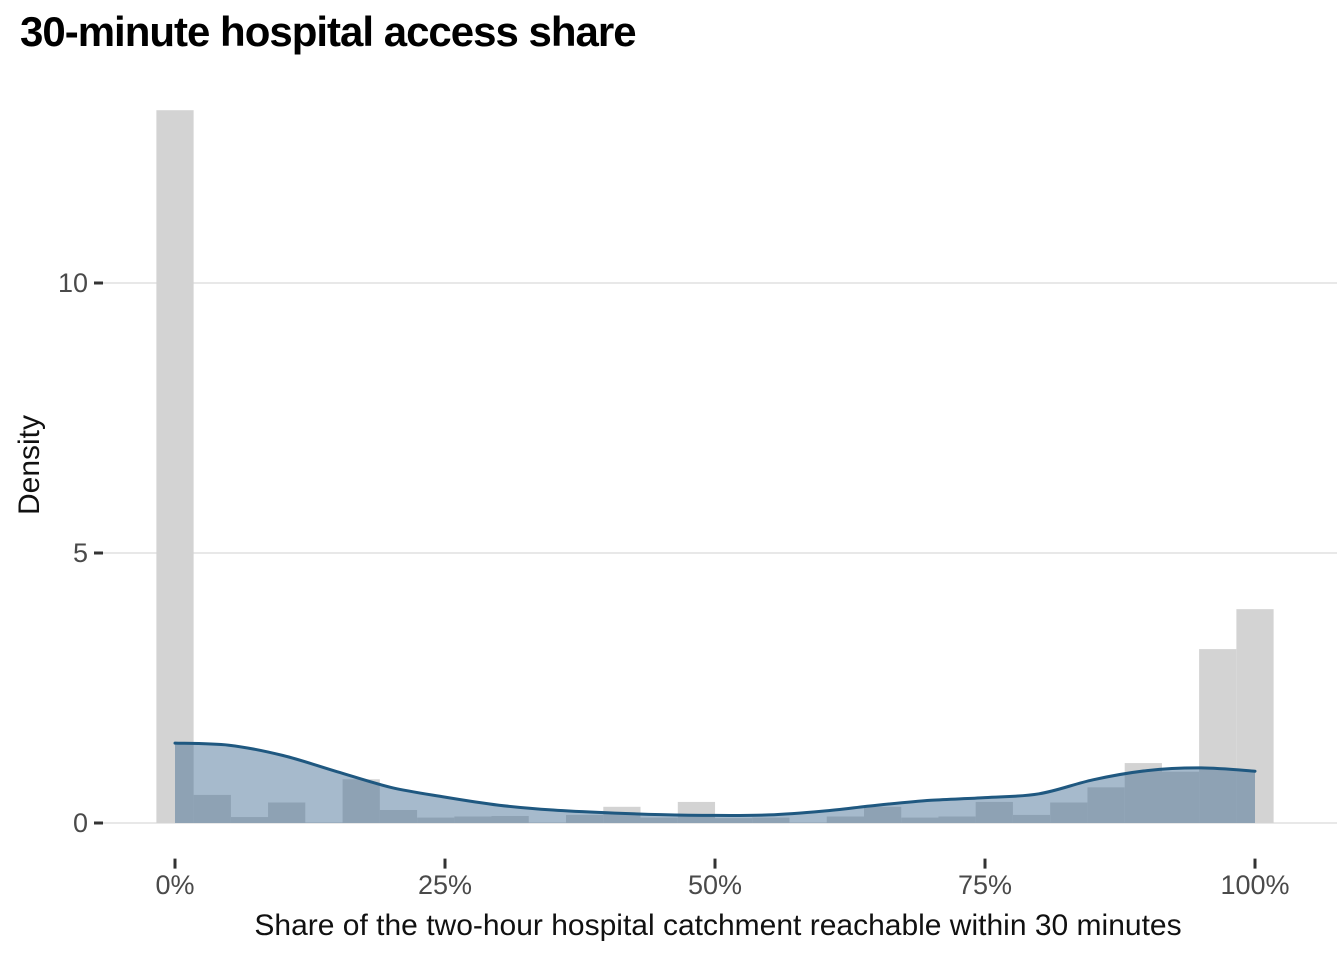  I want to click on x-tick-label: 50%, so click(715, 885).